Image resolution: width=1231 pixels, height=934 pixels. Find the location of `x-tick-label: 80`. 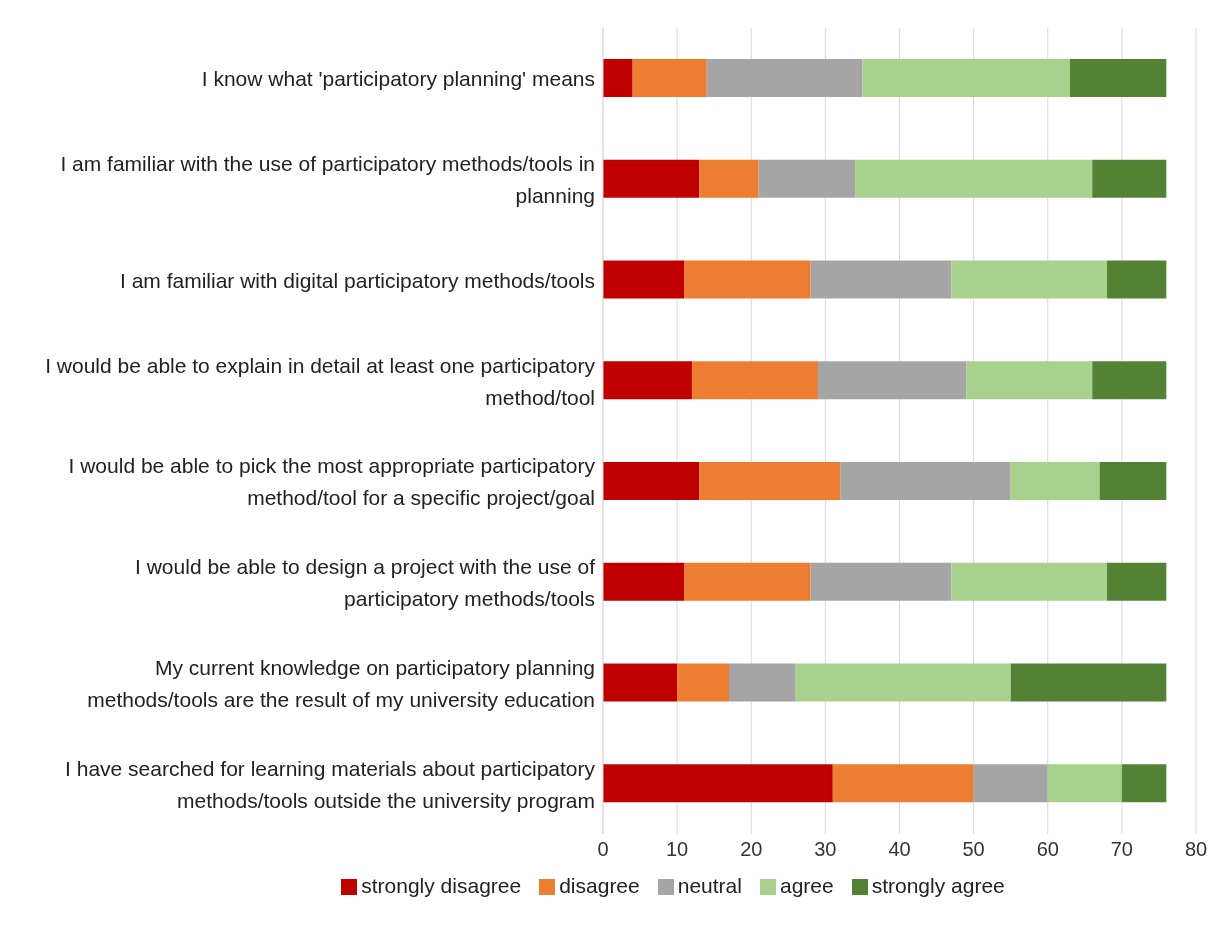

x-tick-label: 80 is located at coordinates (1196, 849).